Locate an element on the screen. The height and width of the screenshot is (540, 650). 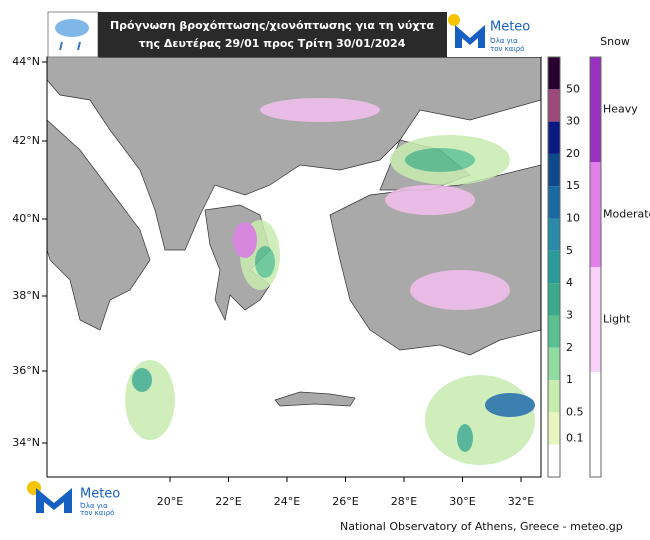
lat-label: 38°N is located at coordinates (26, 295).